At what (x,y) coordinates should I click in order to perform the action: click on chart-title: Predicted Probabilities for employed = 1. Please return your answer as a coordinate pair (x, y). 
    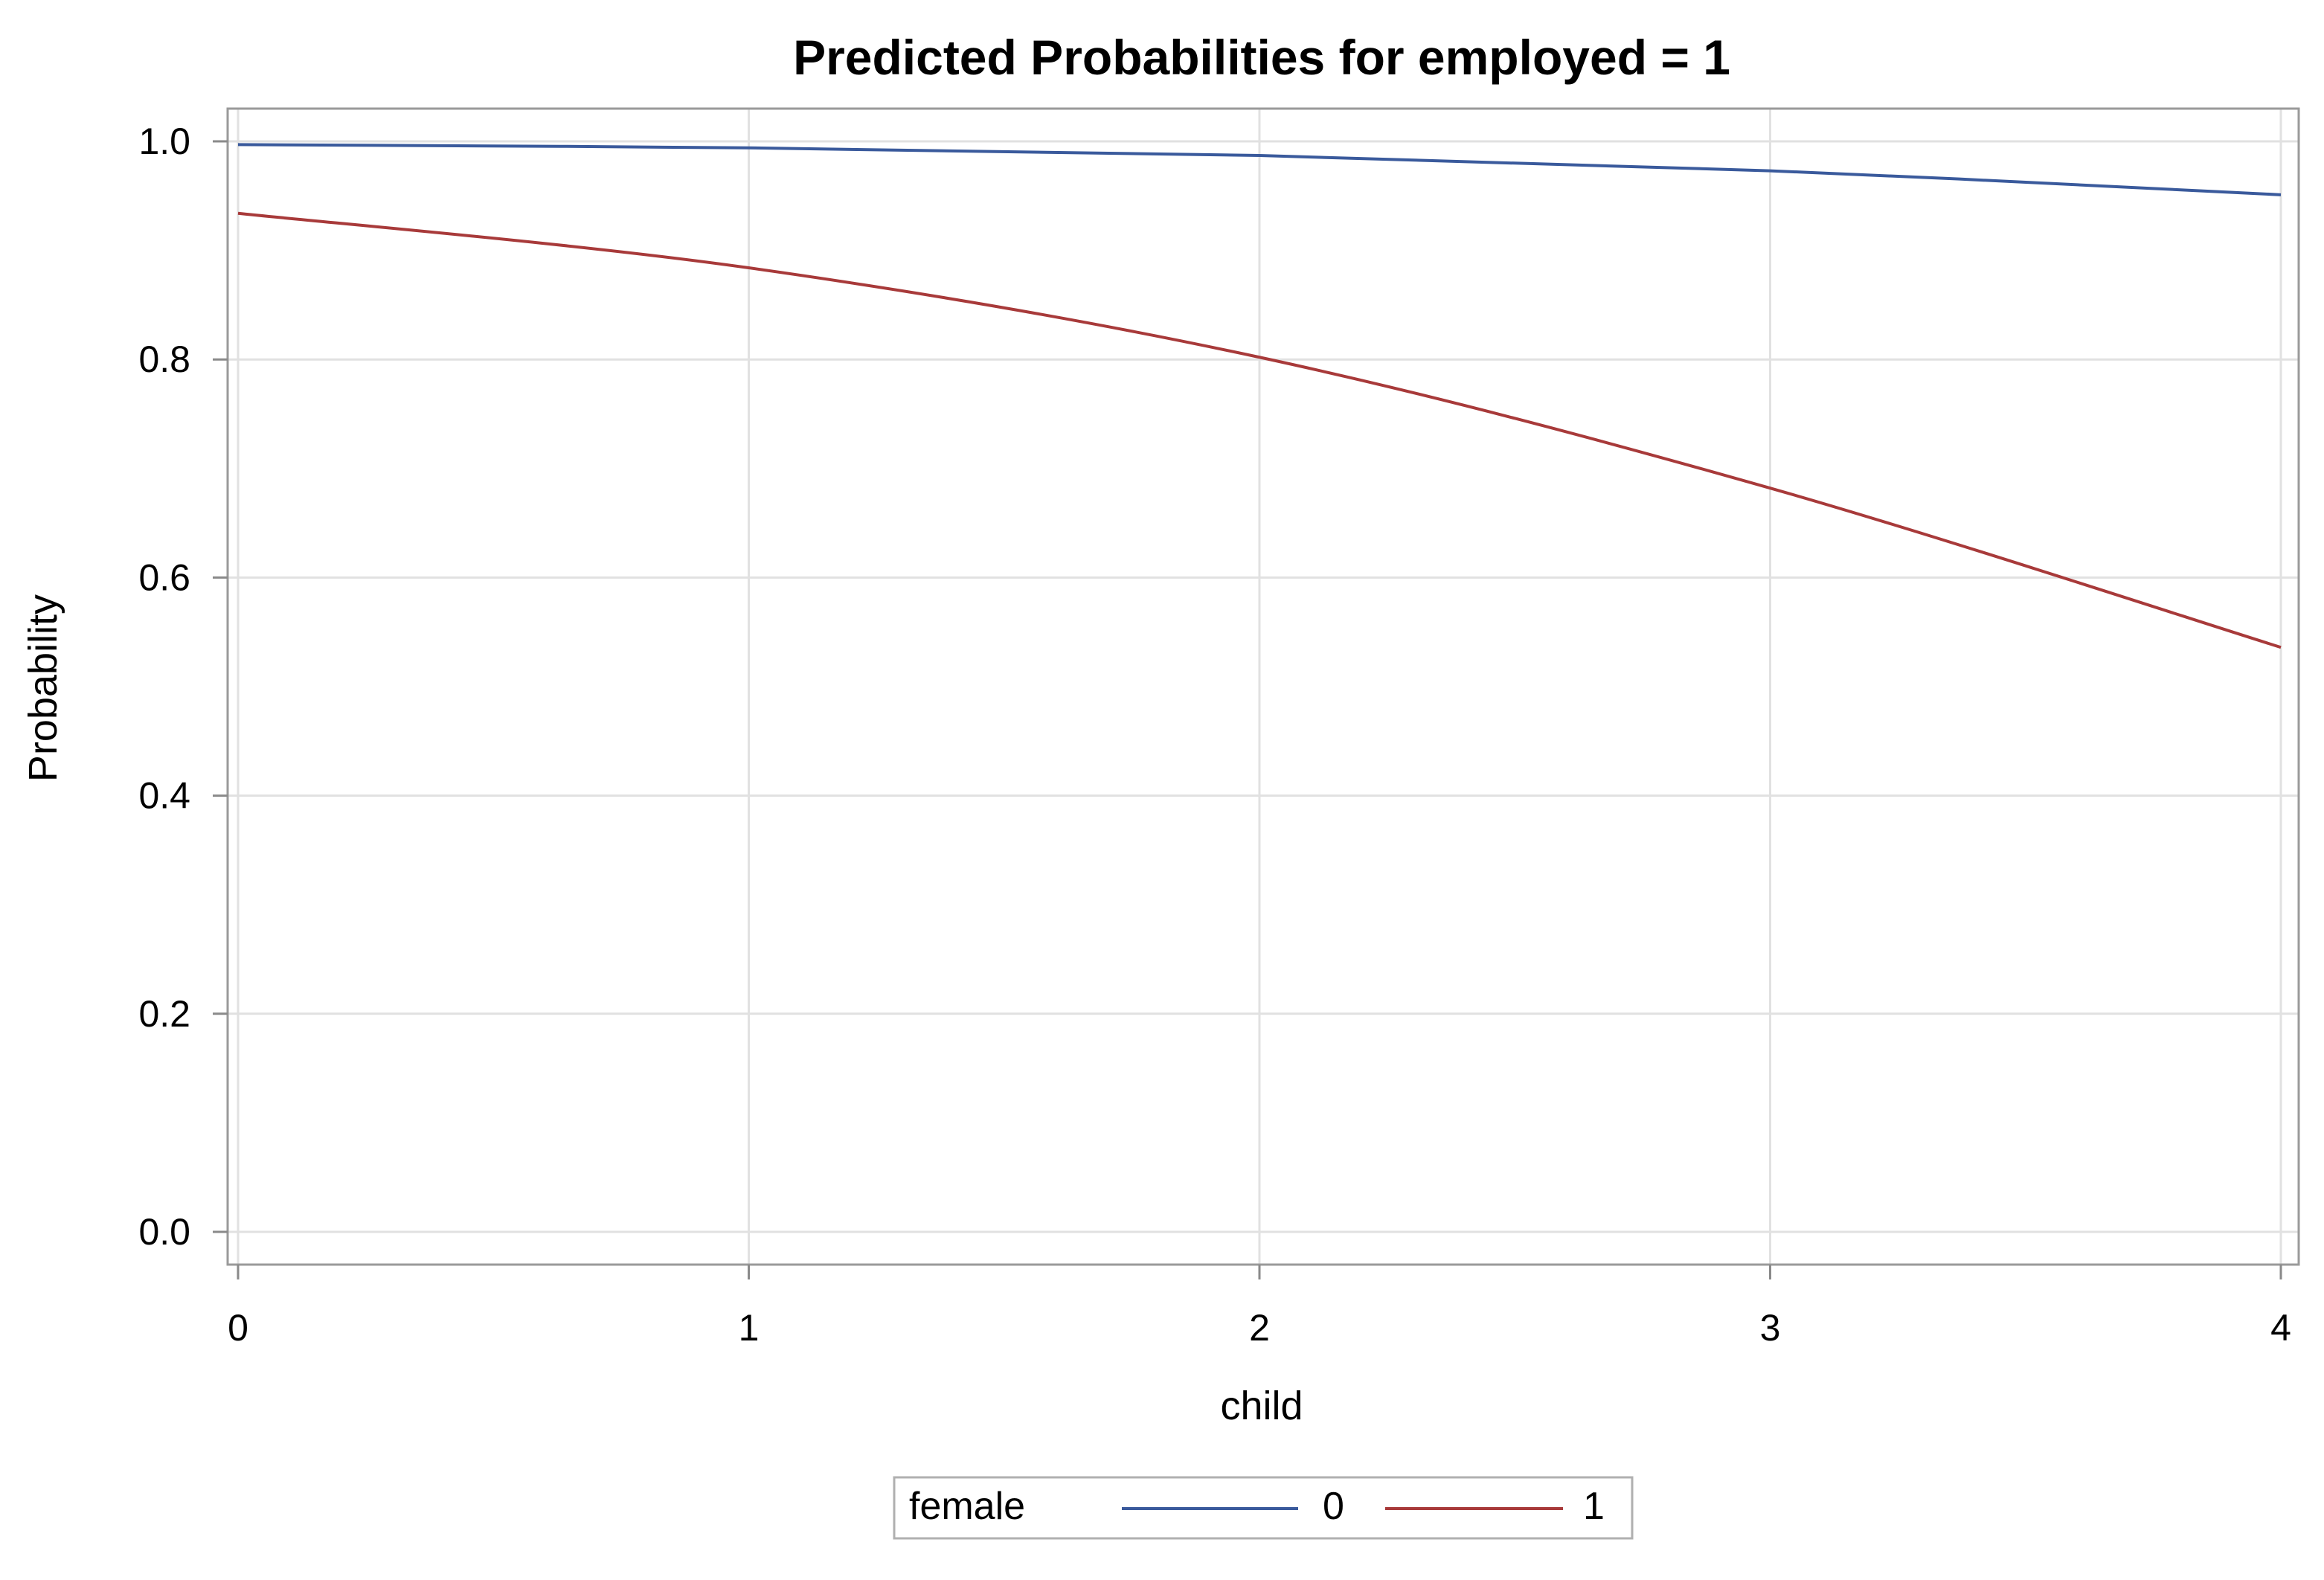
    Looking at the image, I should click on (1261, 57).